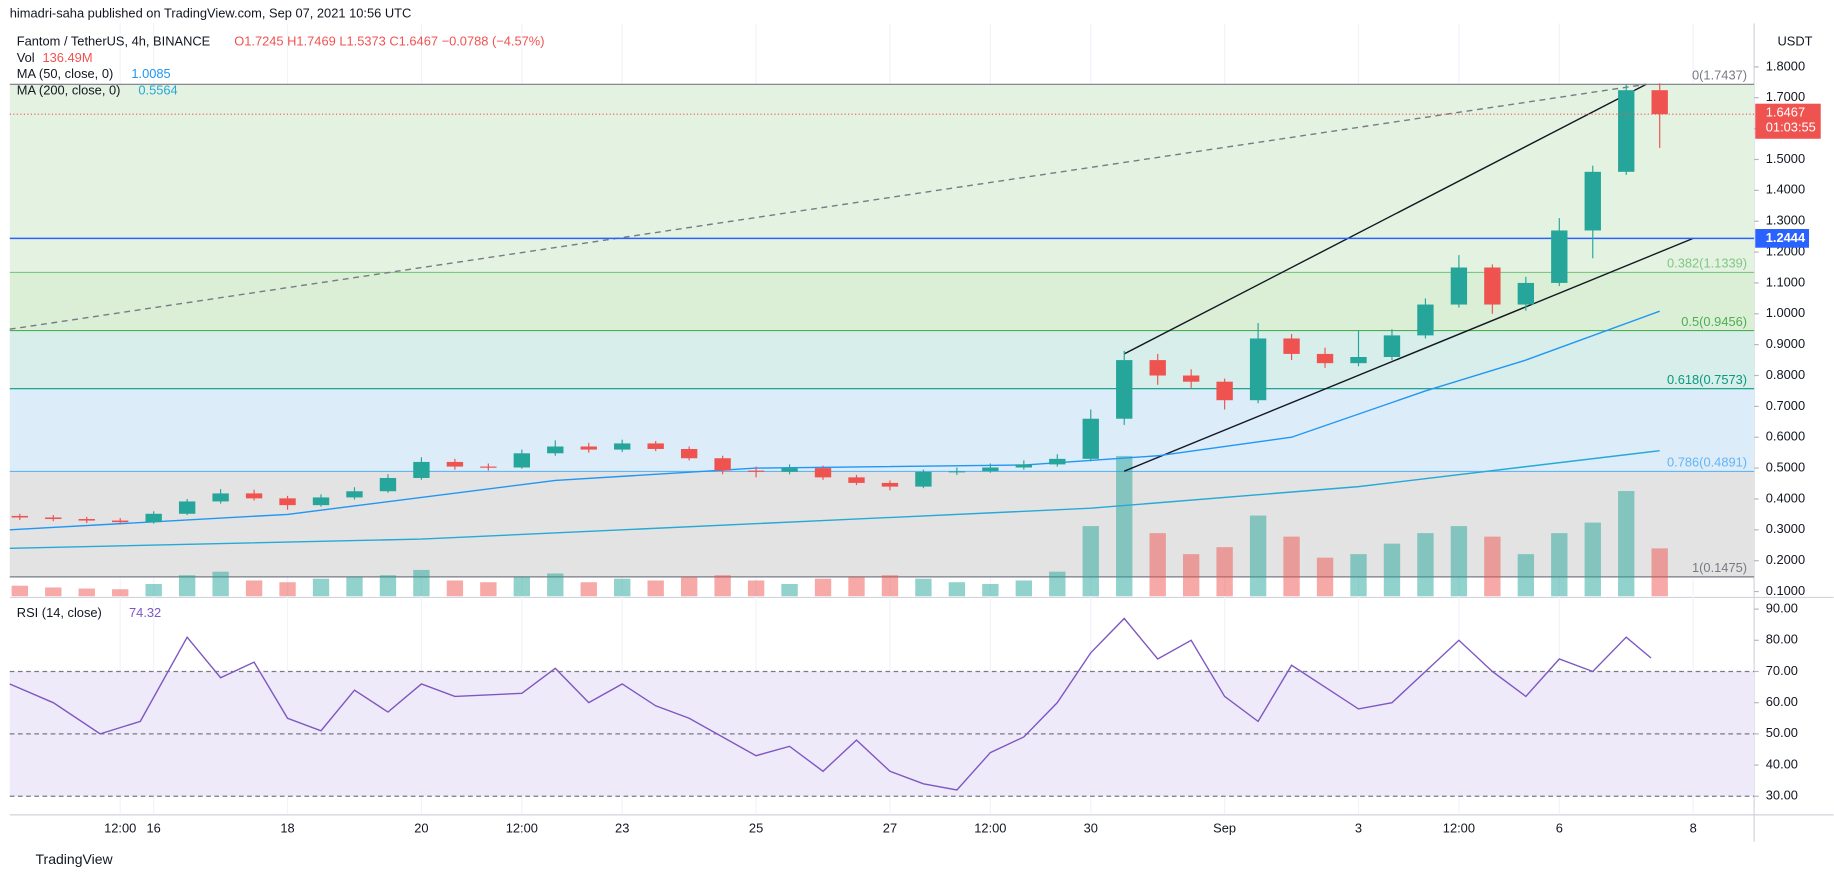 Image resolution: width=1834 pixels, height=878 pixels. Describe the element at coordinates (1782, 639) in the screenshot. I see `y-tick-label: 80.00` at that location.